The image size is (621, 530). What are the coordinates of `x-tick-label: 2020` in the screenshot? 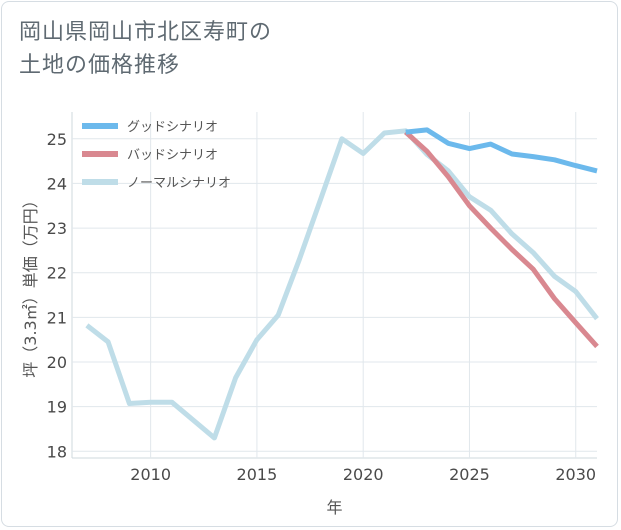 It's located at (363, 474).